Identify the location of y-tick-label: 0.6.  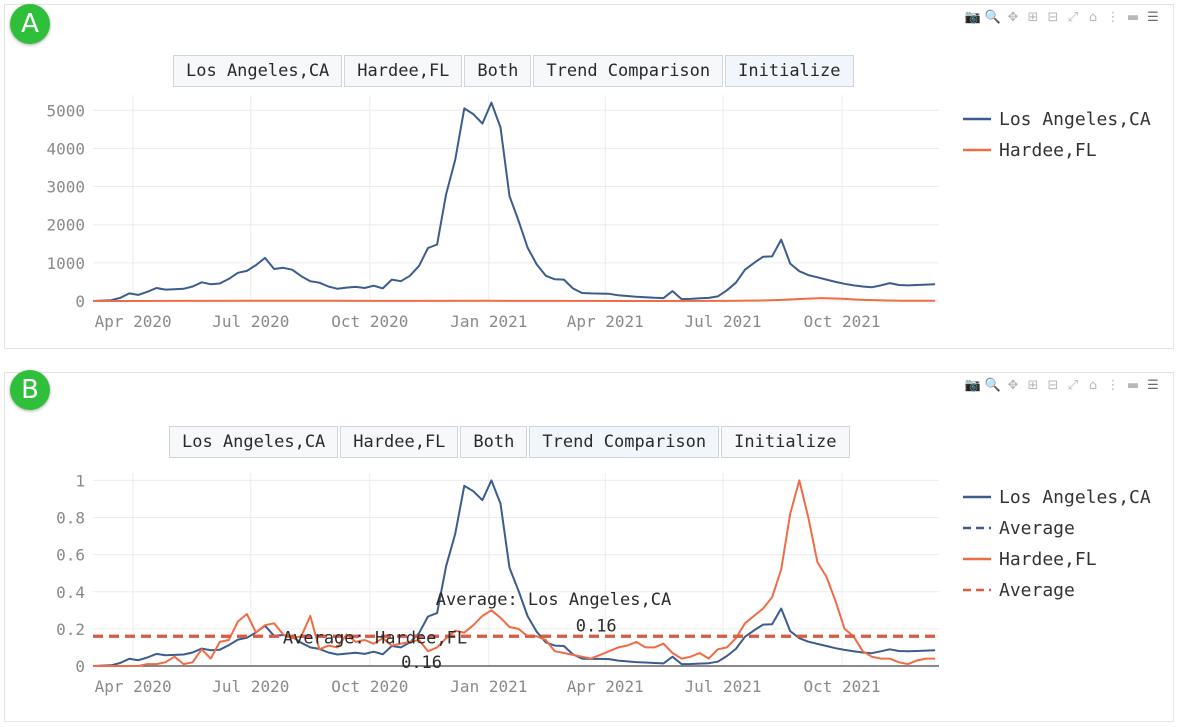
(70, 555).